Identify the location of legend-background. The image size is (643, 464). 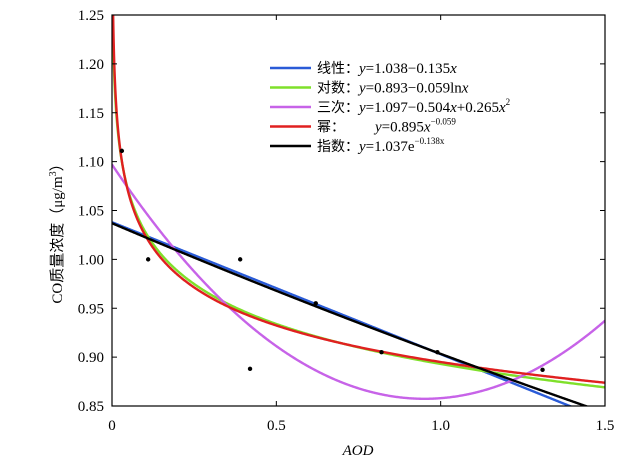
(412, 102).